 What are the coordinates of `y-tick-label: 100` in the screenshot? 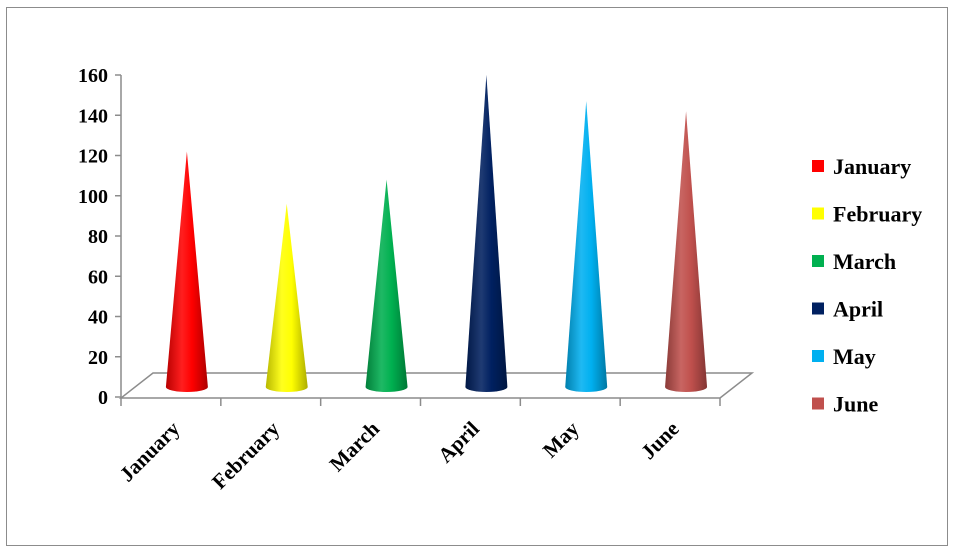 It's located at (93, 197).